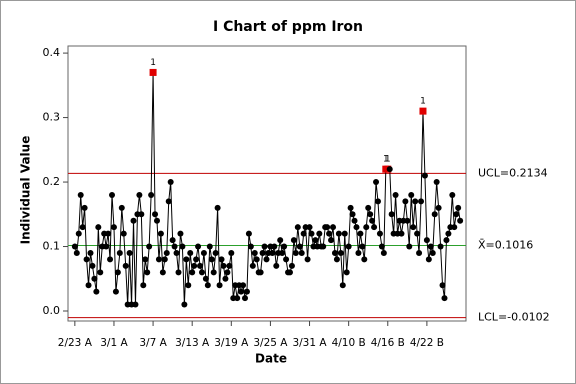 The width and height of the screenshot is (576, 384). I want to click on y-axis-label: Individual Value, so click(26, 190).